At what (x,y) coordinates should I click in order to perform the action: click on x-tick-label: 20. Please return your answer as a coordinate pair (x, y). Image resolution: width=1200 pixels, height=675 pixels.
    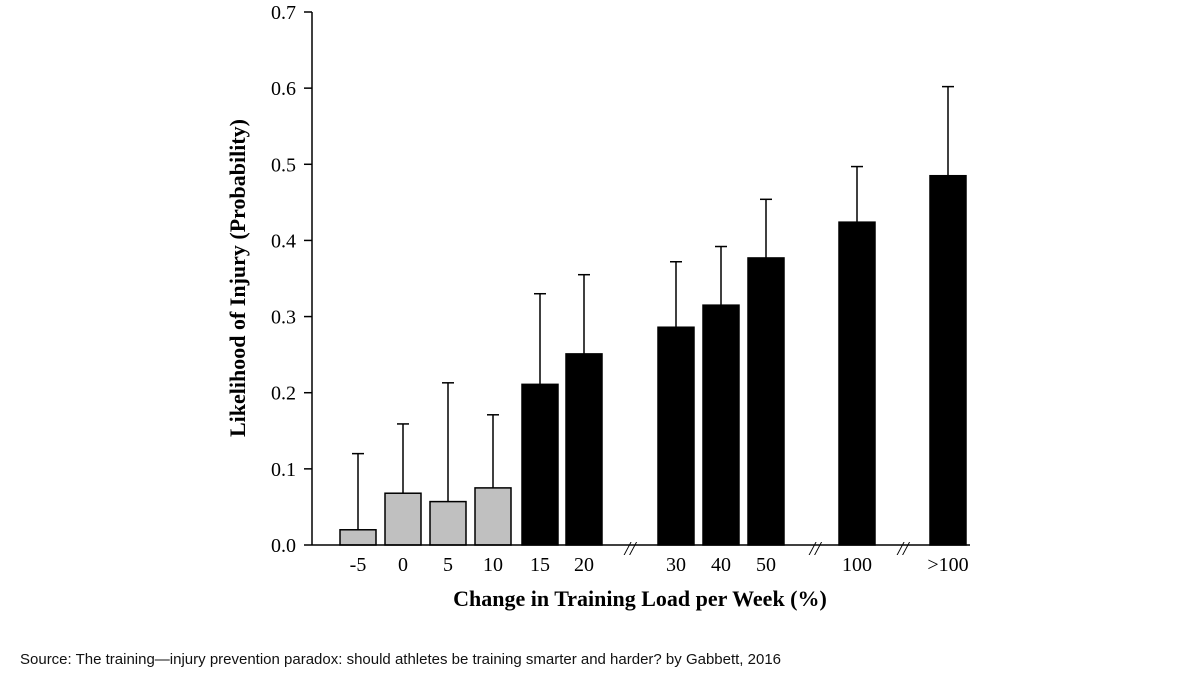
    Looking at the image, I should click on (584, 565).